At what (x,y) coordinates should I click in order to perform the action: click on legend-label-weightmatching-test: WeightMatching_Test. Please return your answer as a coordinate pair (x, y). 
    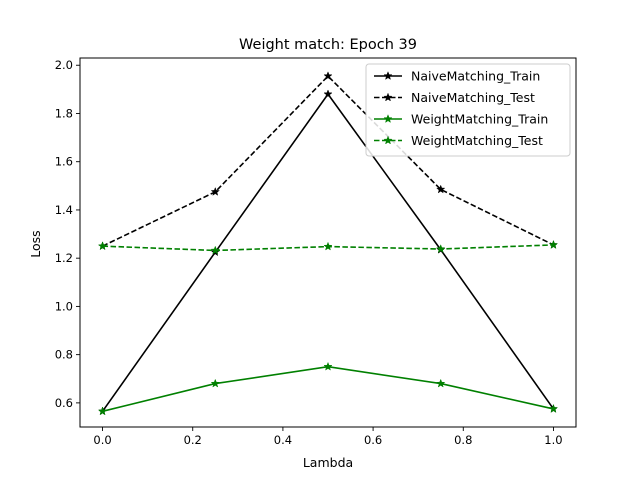
    Looking at the image, I should click on (477, 140).